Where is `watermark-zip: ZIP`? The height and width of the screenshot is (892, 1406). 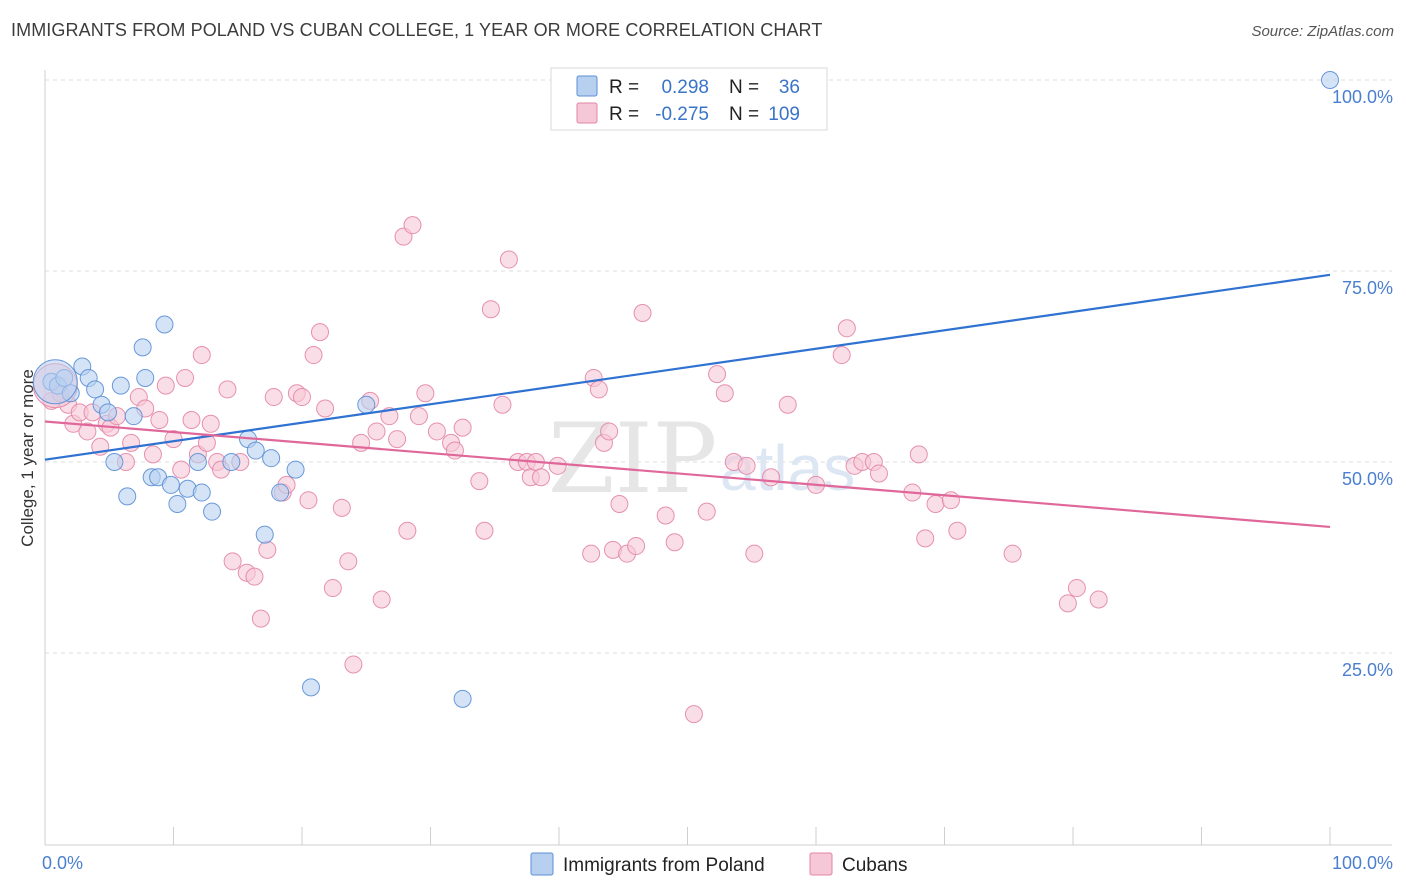
watermark-zip: ZIP is located at coordinates (632, 459).